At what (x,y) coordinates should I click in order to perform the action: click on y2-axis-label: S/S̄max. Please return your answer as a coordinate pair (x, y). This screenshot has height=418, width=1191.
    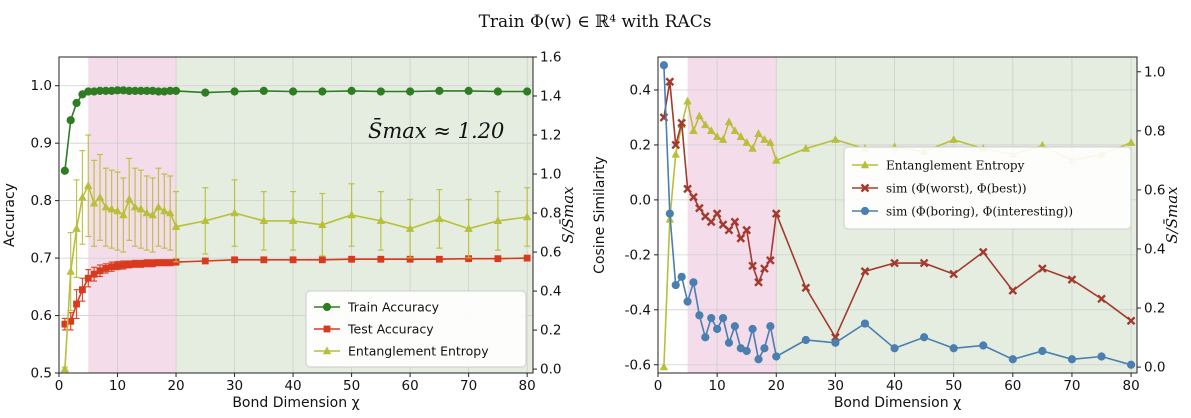
    Looking at the image, I should click on (568, 215).